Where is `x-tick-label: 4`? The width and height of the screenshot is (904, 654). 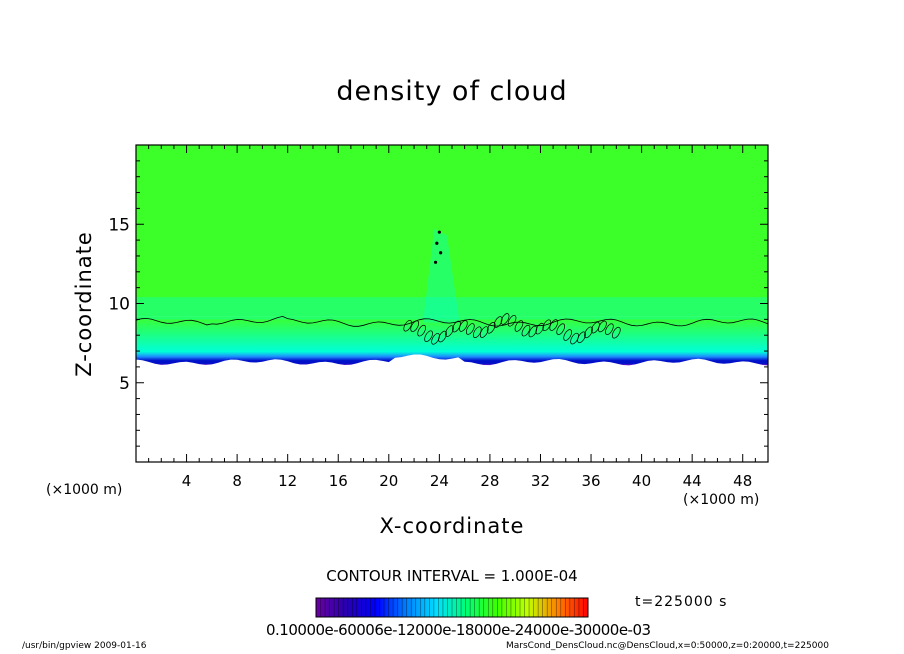 x-tick-label: 4 is located at coordinates (187, 481).